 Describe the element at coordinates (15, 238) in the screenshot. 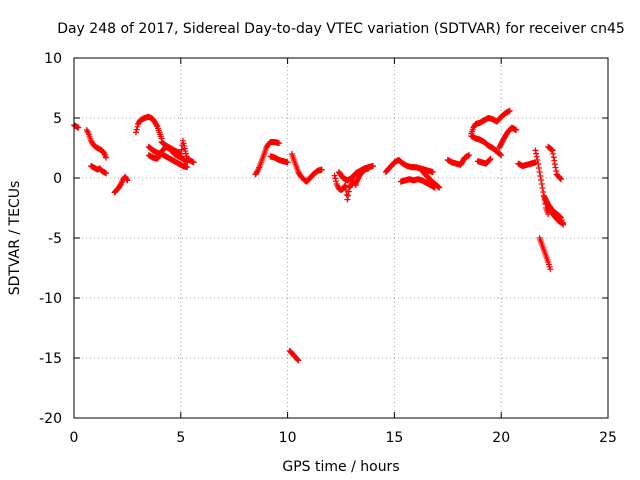

I see `y-axis-label: SDTVAR / TECUs` at that location.